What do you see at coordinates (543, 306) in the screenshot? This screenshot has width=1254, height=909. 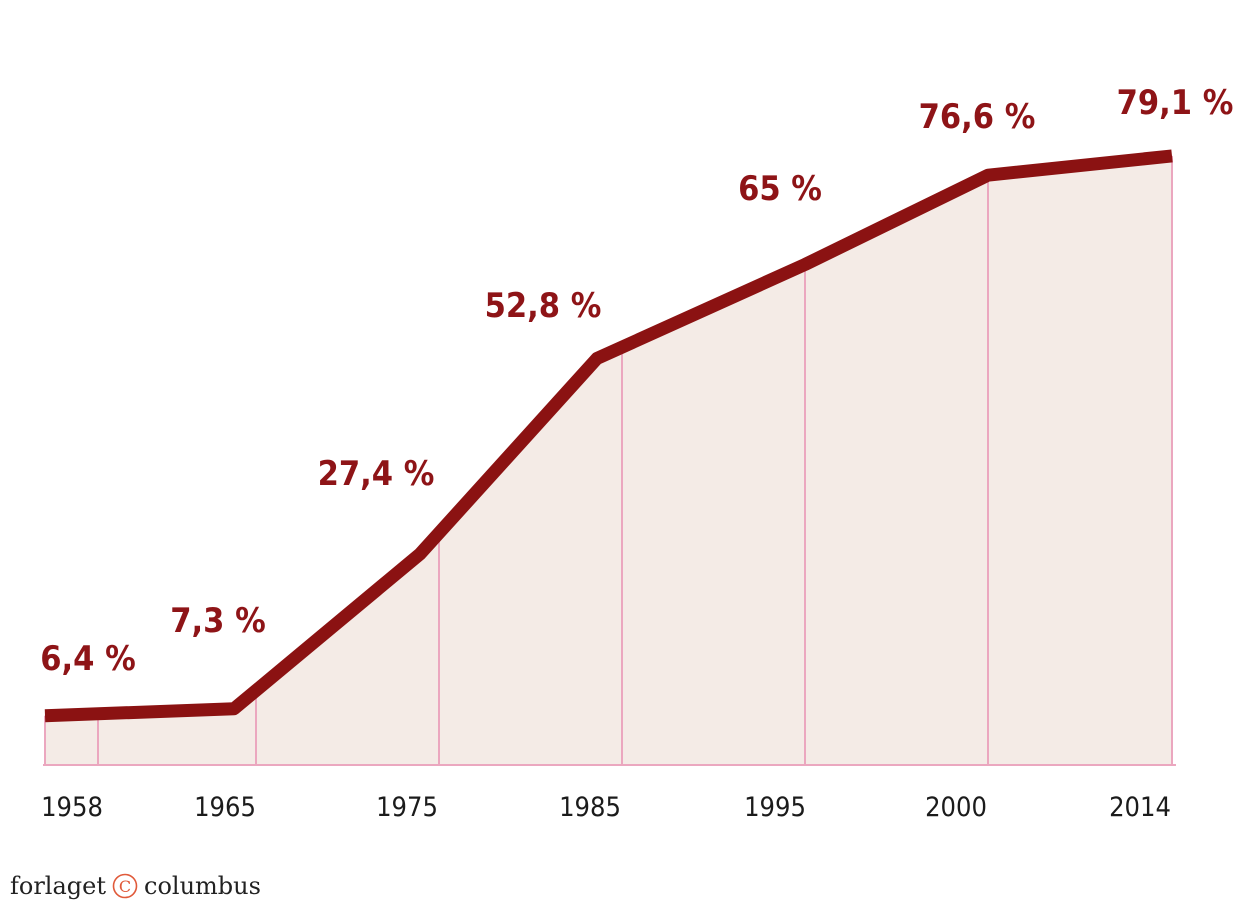 I see `data-label-1985: 52,8 %` at bounding box center [543, 306].